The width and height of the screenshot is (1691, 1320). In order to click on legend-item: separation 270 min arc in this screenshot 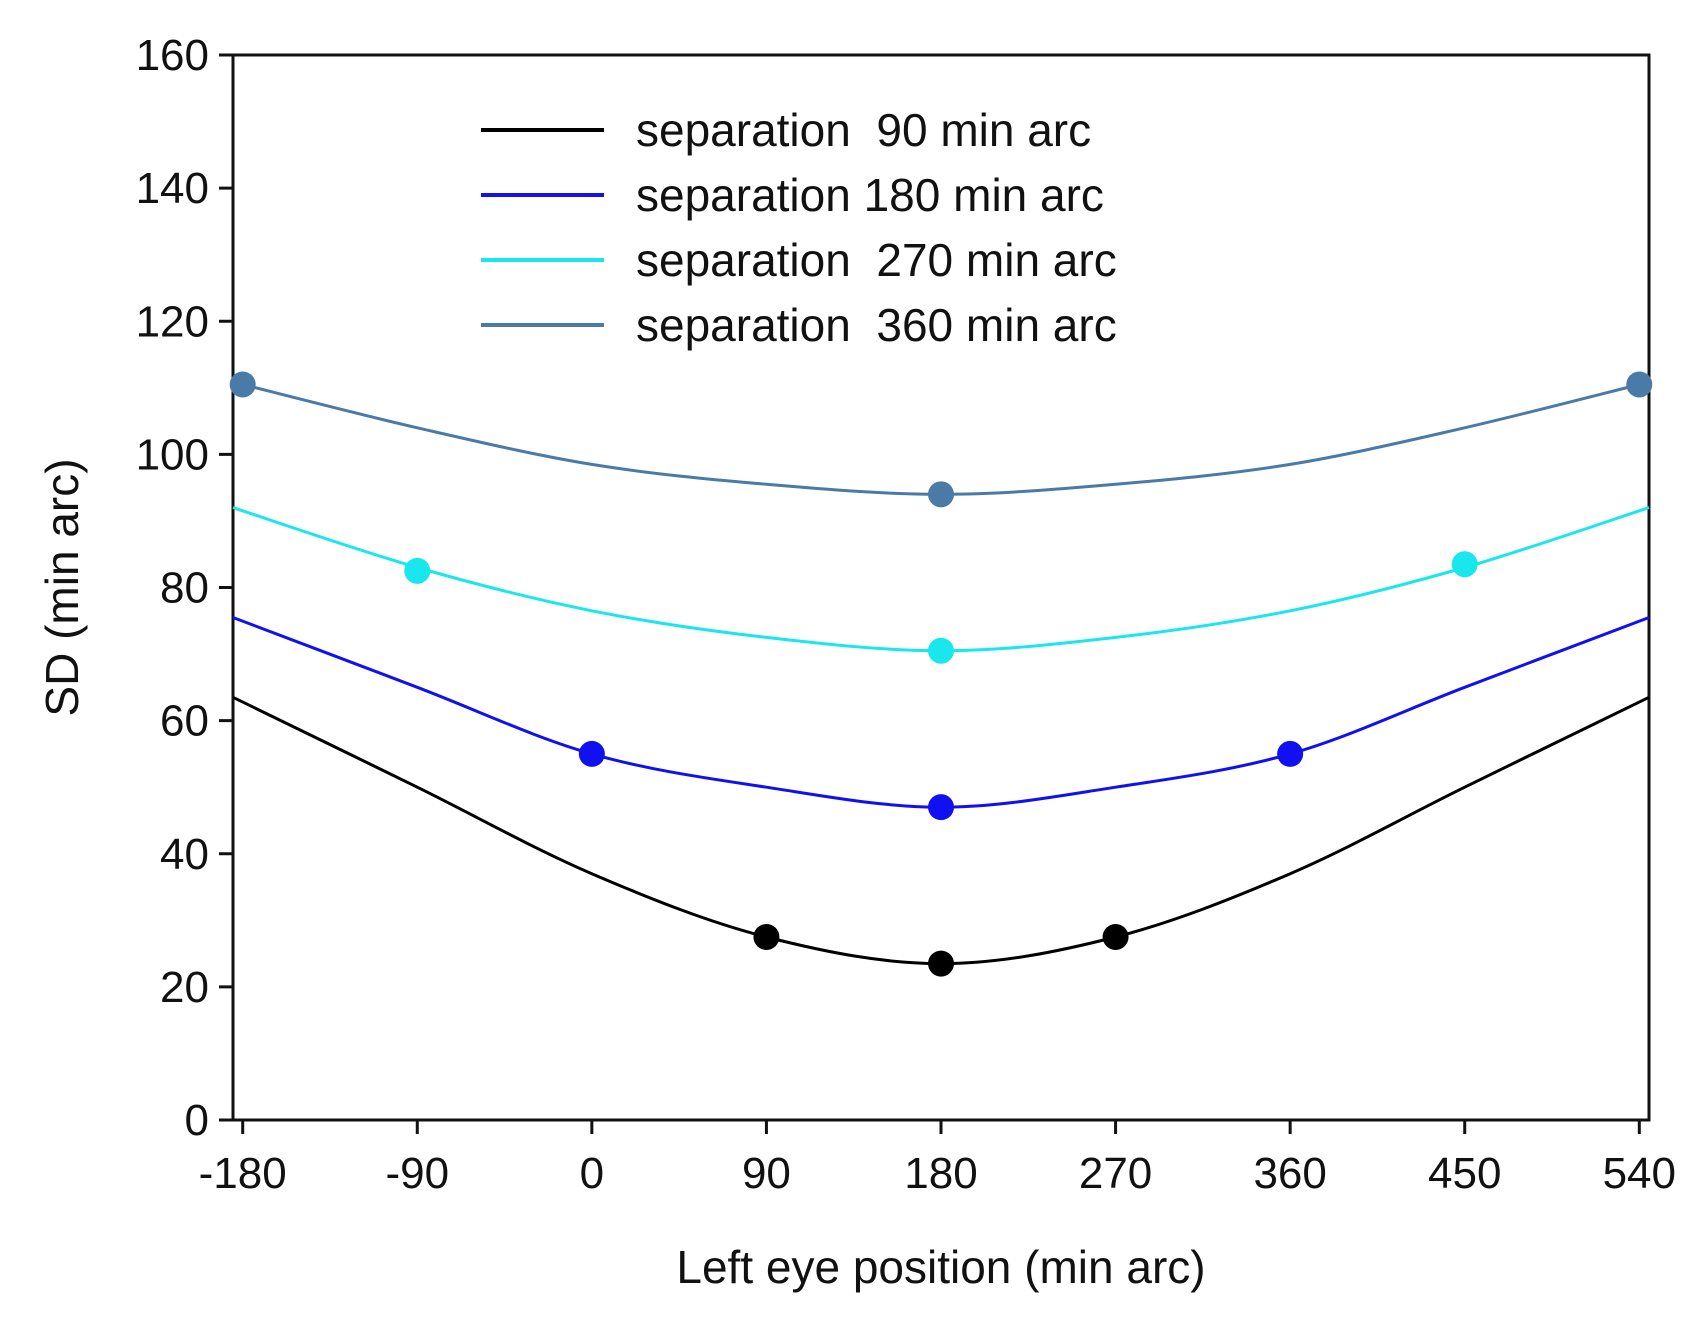, I will do `click(799, 260)`.